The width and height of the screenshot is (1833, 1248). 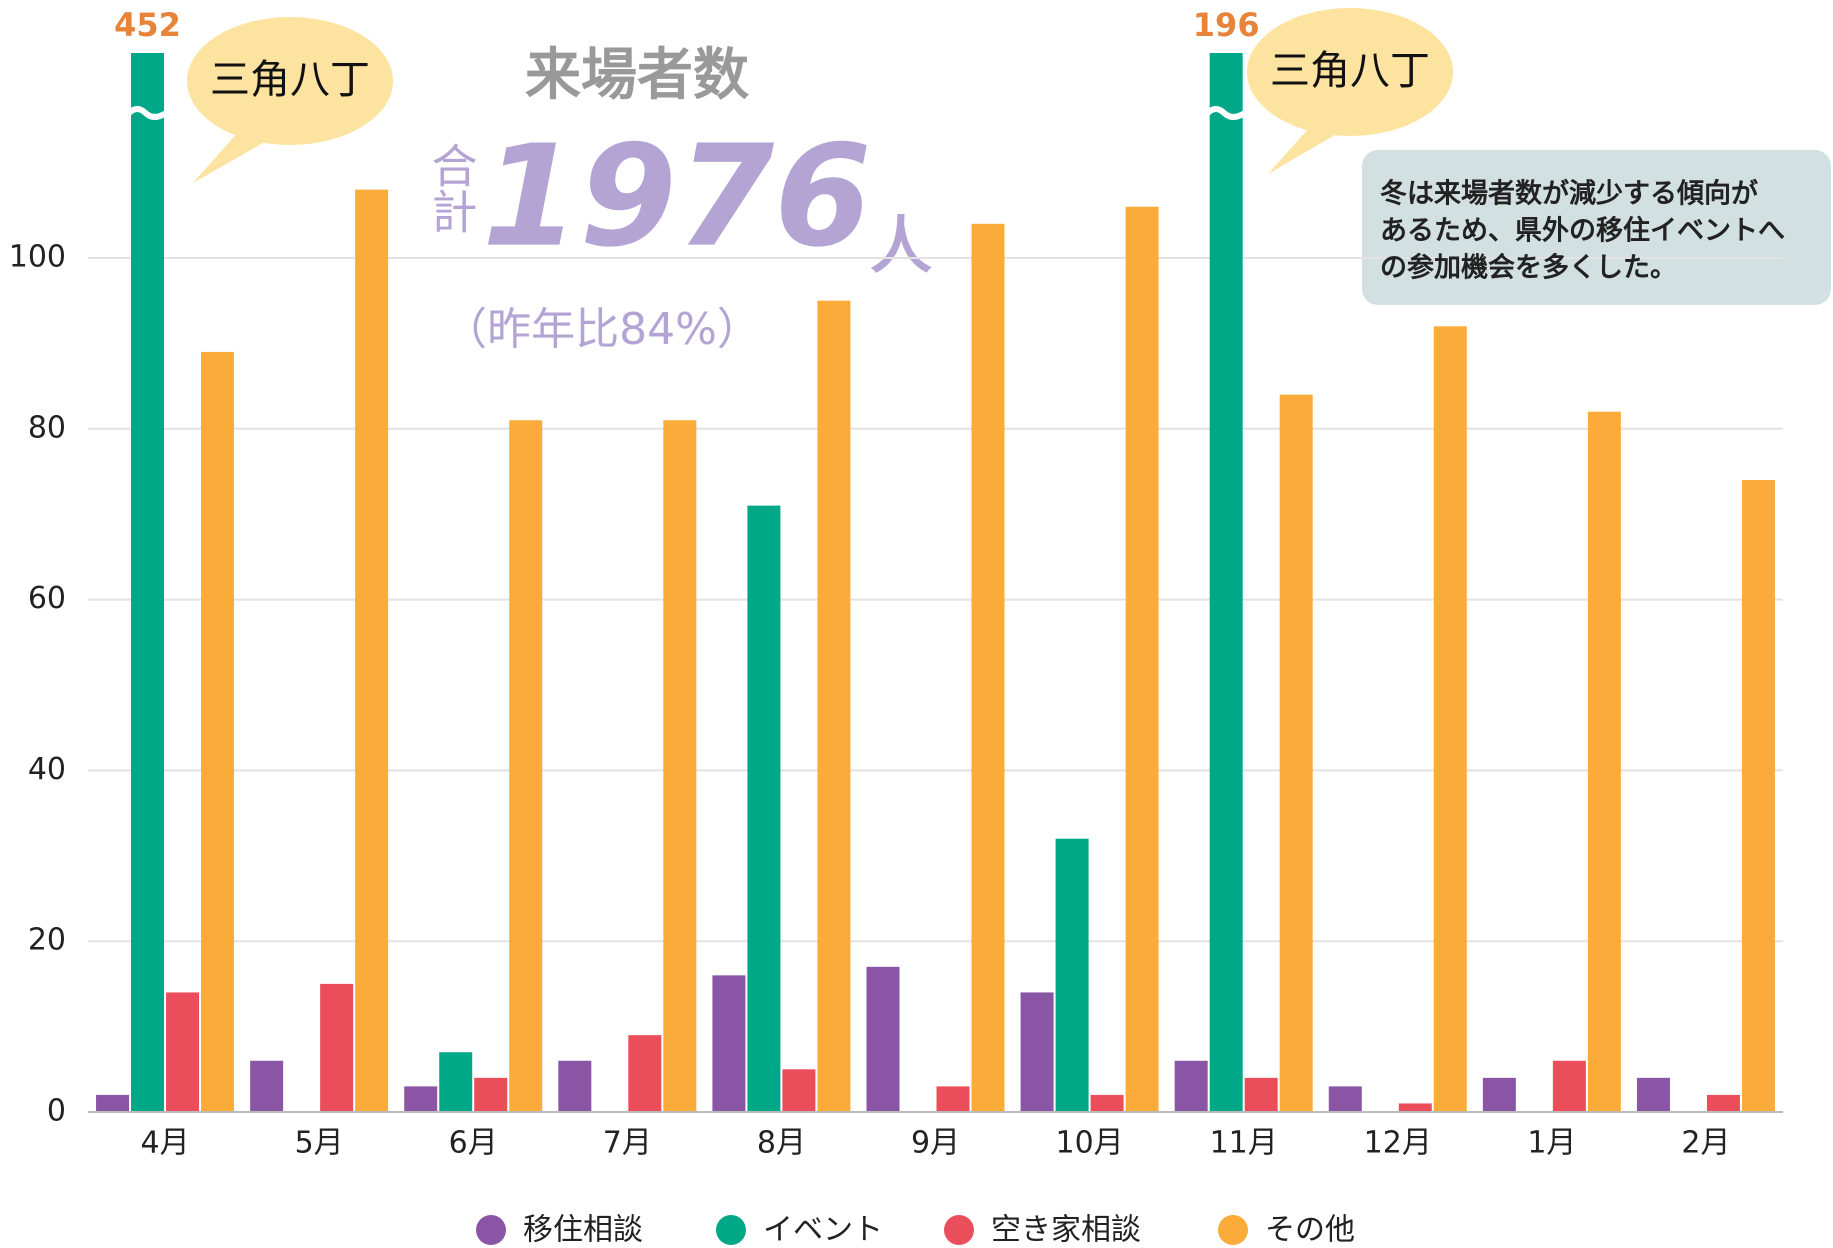 I want to click on total-note: （昨年比84%）, so click(x=602, y=329).